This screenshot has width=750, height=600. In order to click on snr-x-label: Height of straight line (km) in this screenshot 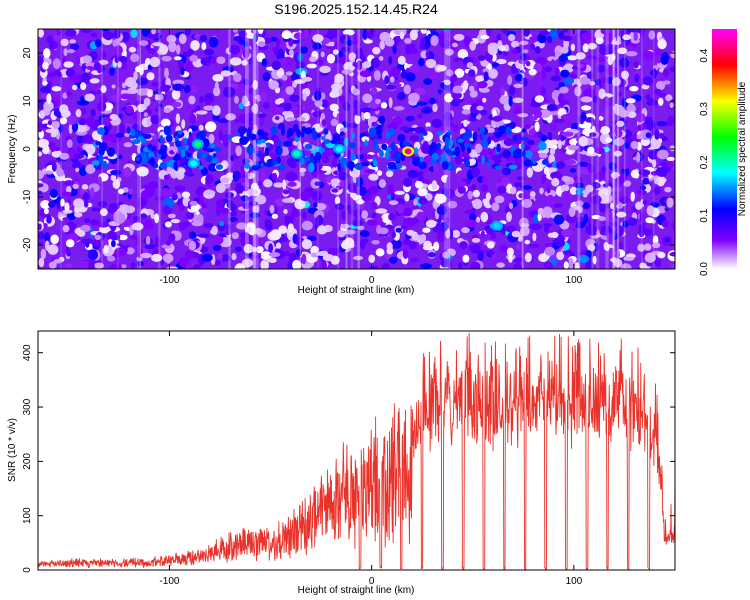, I will do `click(356, 590)`.